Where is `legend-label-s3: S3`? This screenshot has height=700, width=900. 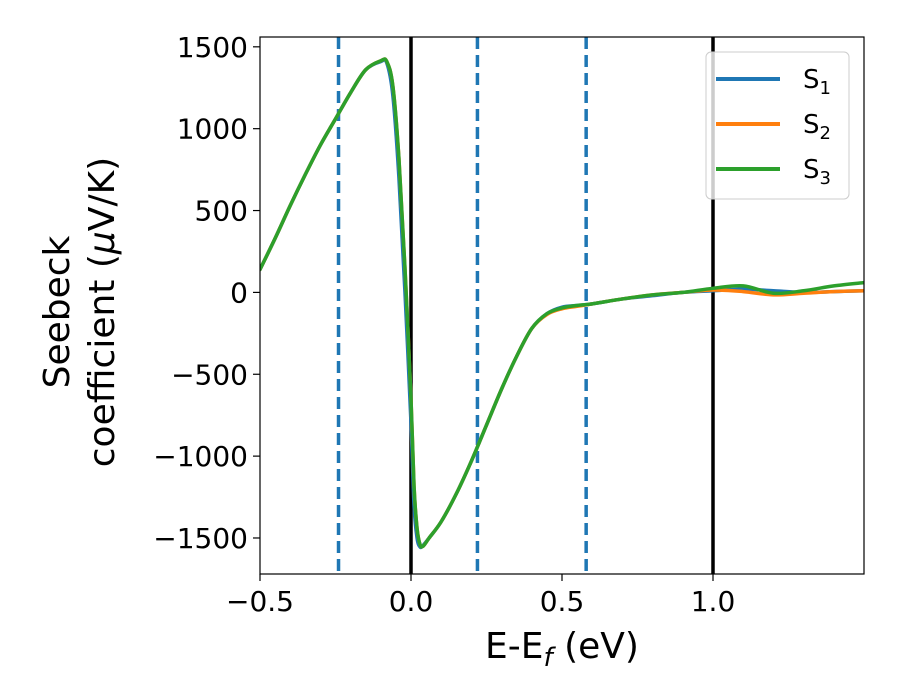
legend-label-s3: S3 is located at coordinates (817, 172).